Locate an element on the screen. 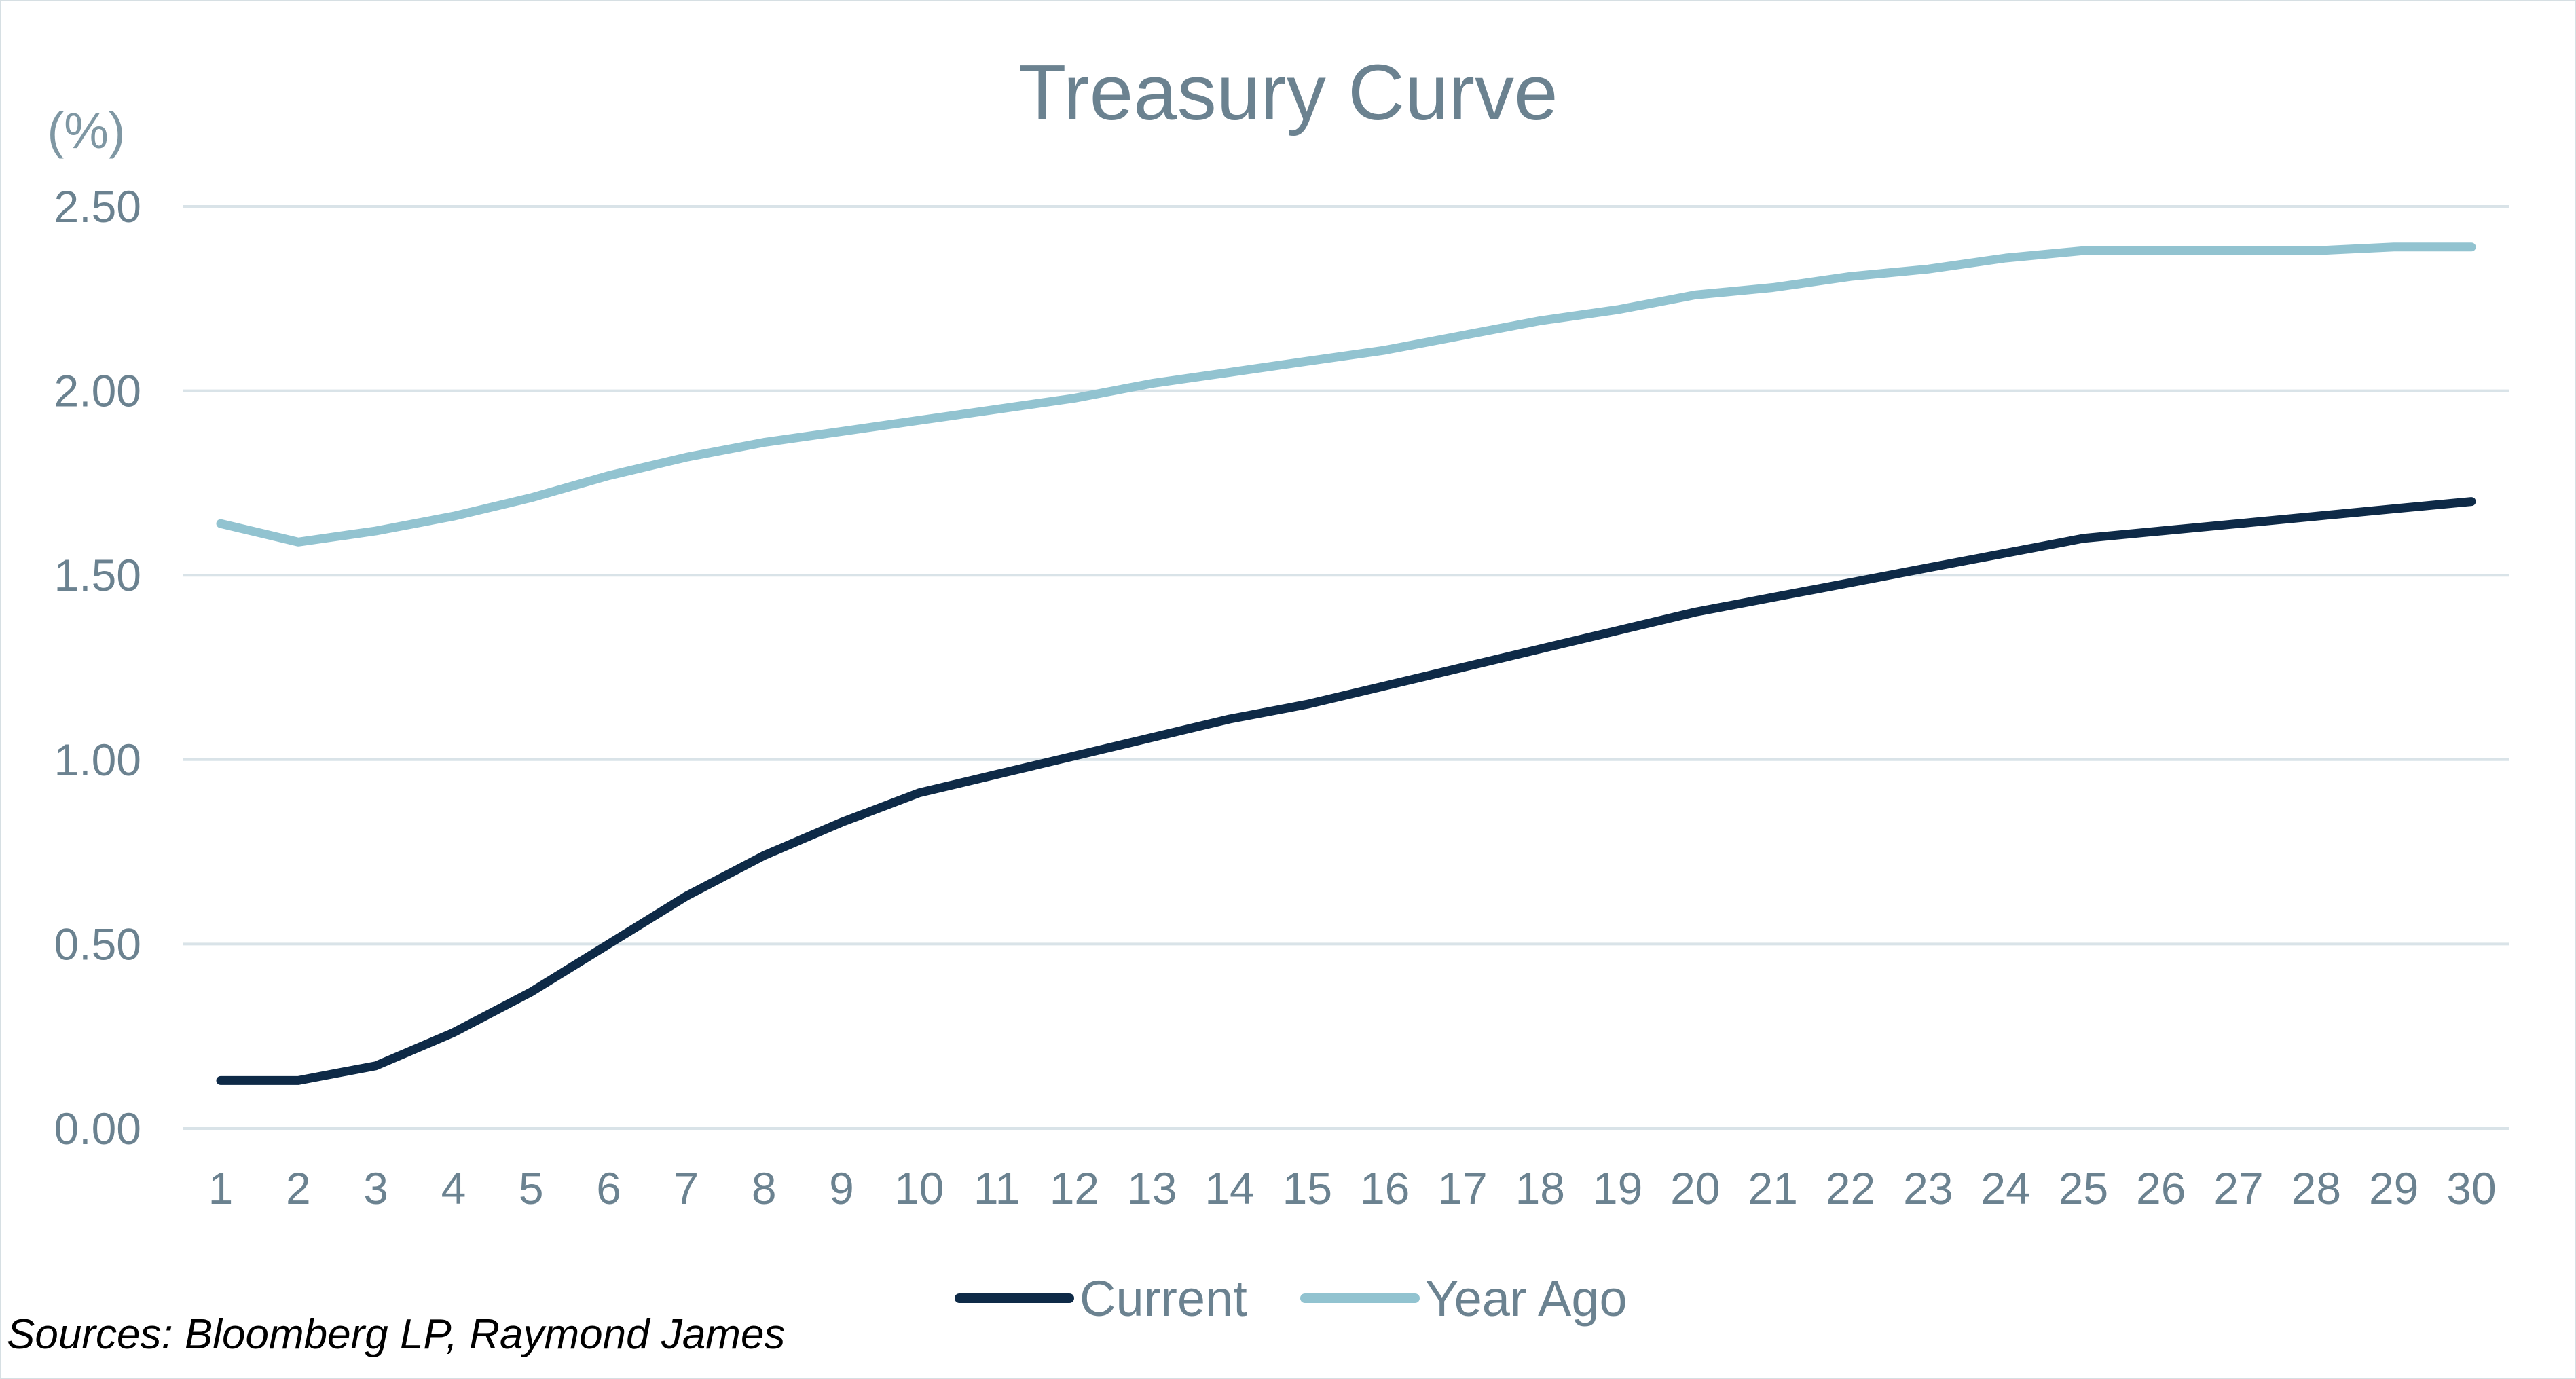 Image resolution: width=2576 pixels, height=1379 pixels. x-tick-label: 6 is located at coordinates (608, 1188).